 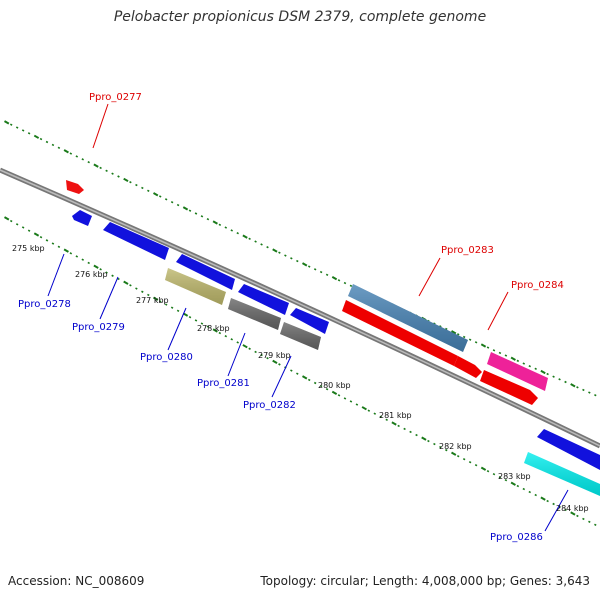 I want to click on gene-label-reverse: Ppro_0281, so click(x=223, y=383).